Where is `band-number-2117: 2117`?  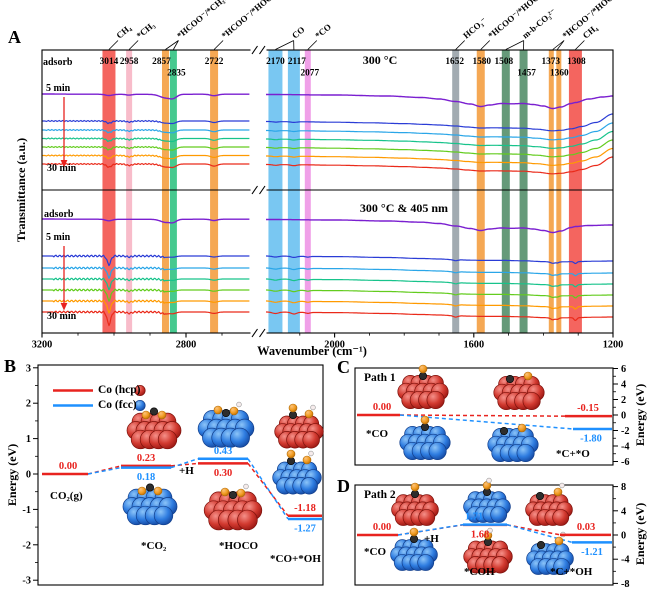 band-number-2117: 2117 is located at coordinates (297, 62).